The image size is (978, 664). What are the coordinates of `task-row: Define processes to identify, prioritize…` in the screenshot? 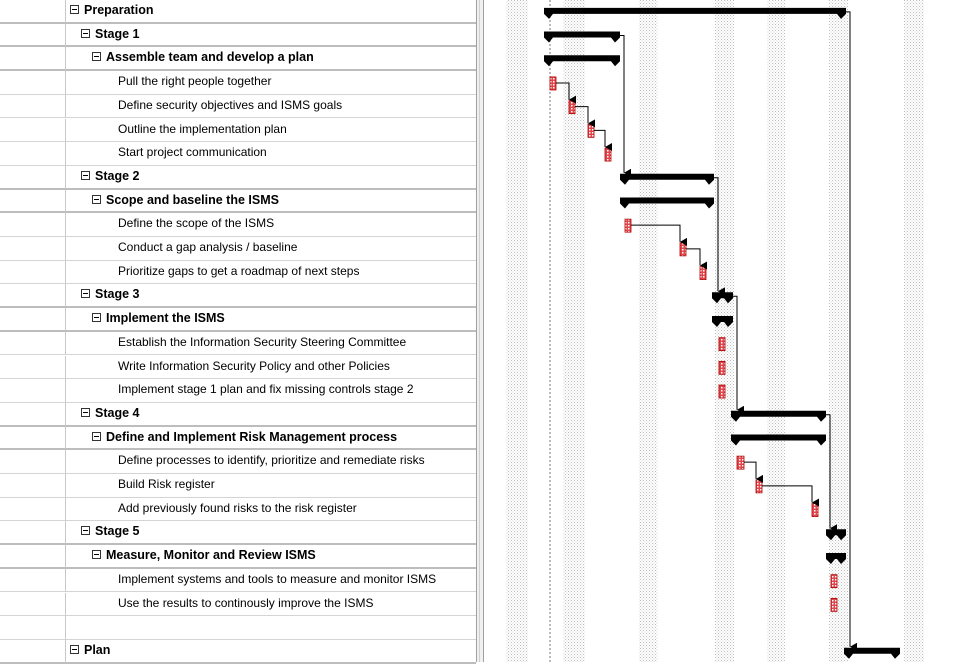 It's located at (238, 462).